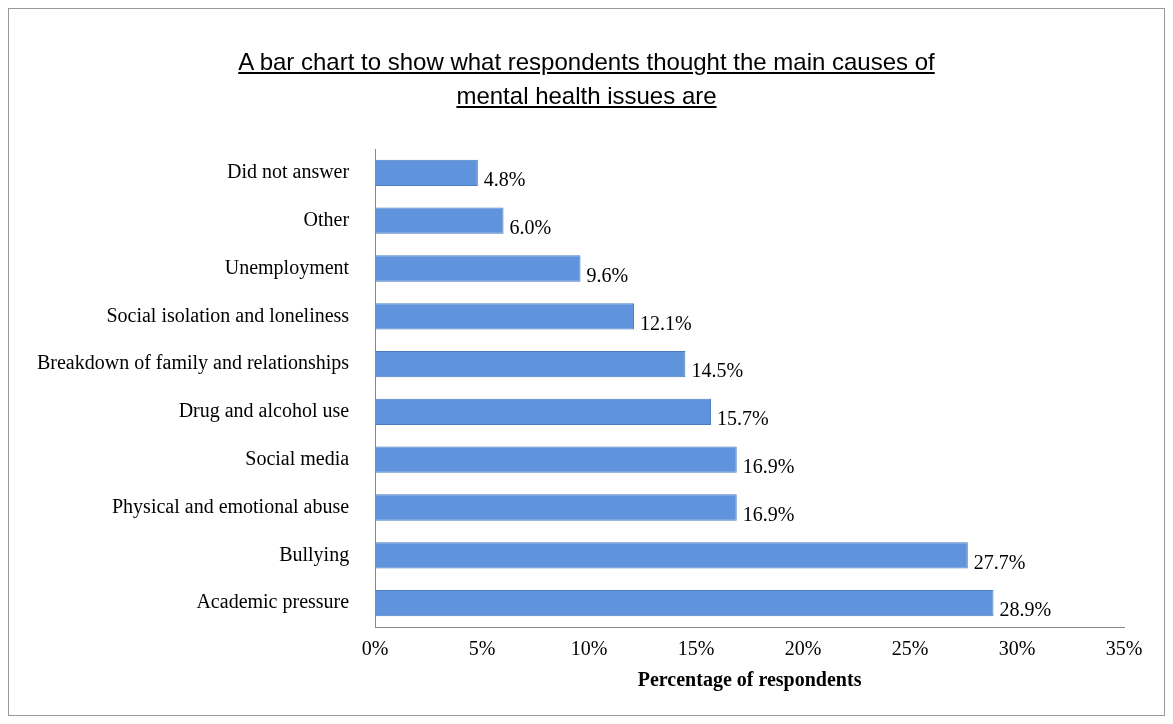 This screenshot has height=724, width=1173. I want to click on x-tick-label: 5%, so click(482, 648).